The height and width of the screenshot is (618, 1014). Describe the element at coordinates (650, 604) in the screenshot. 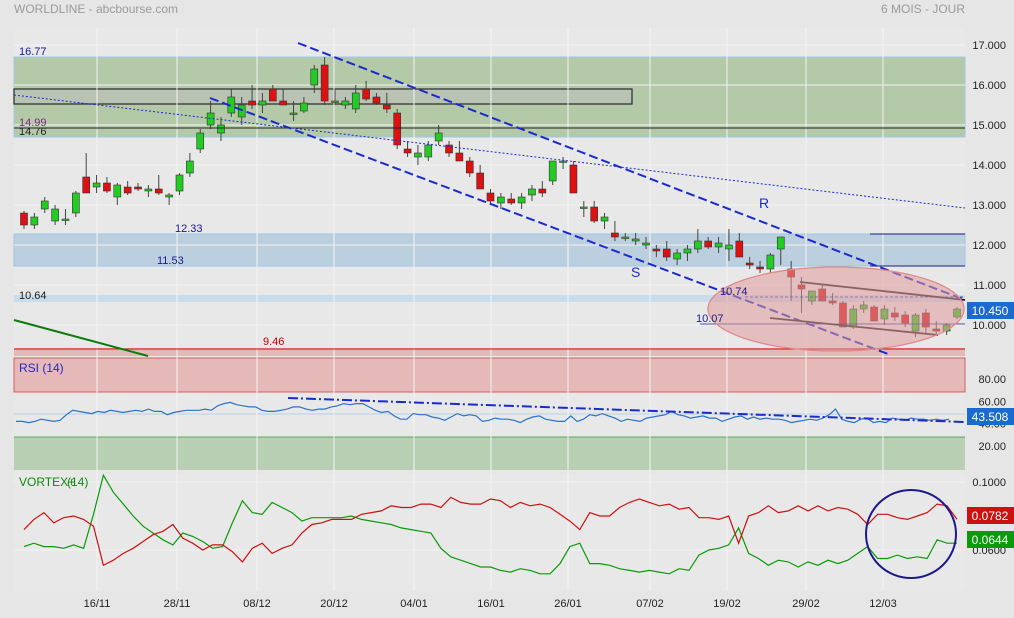

I see `x-tick-label: 07/02` at that location.